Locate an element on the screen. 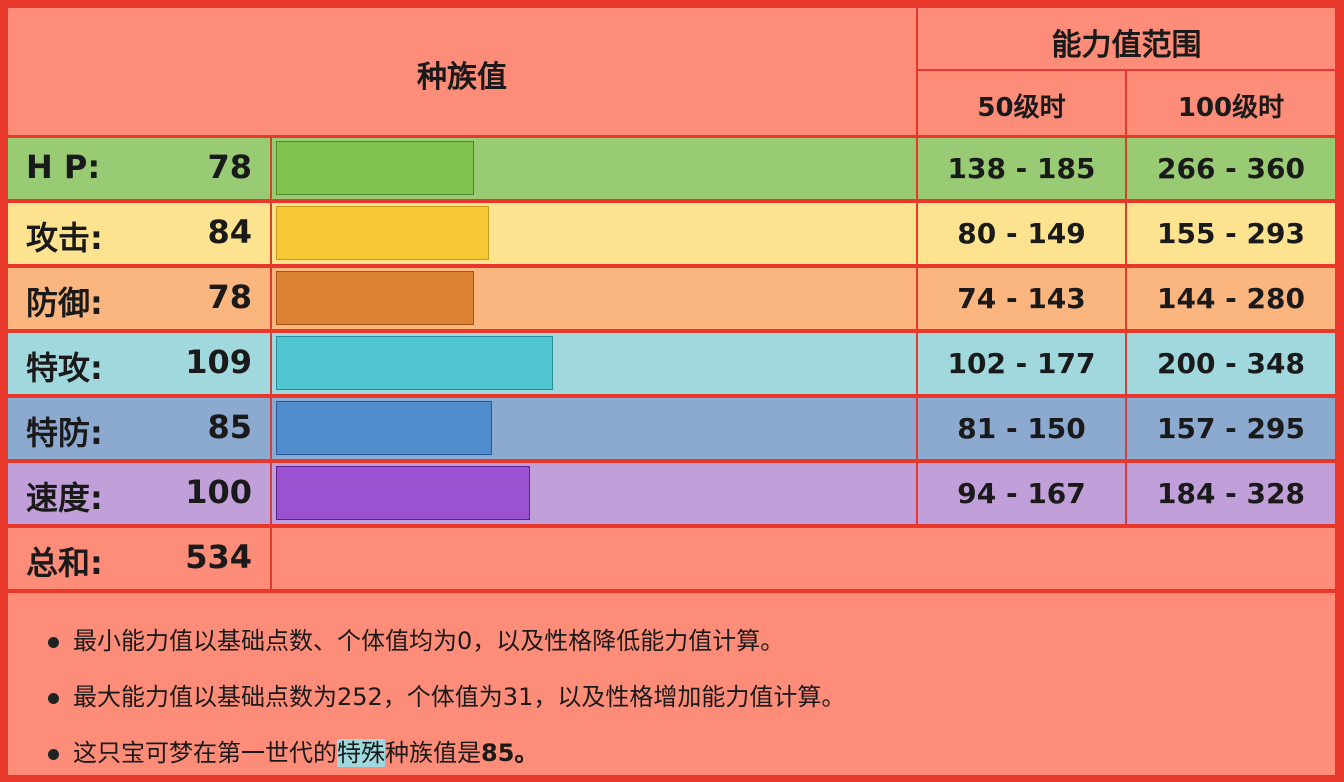  range-lv50: 138 - 185 is located at coordinates (1021, 168).